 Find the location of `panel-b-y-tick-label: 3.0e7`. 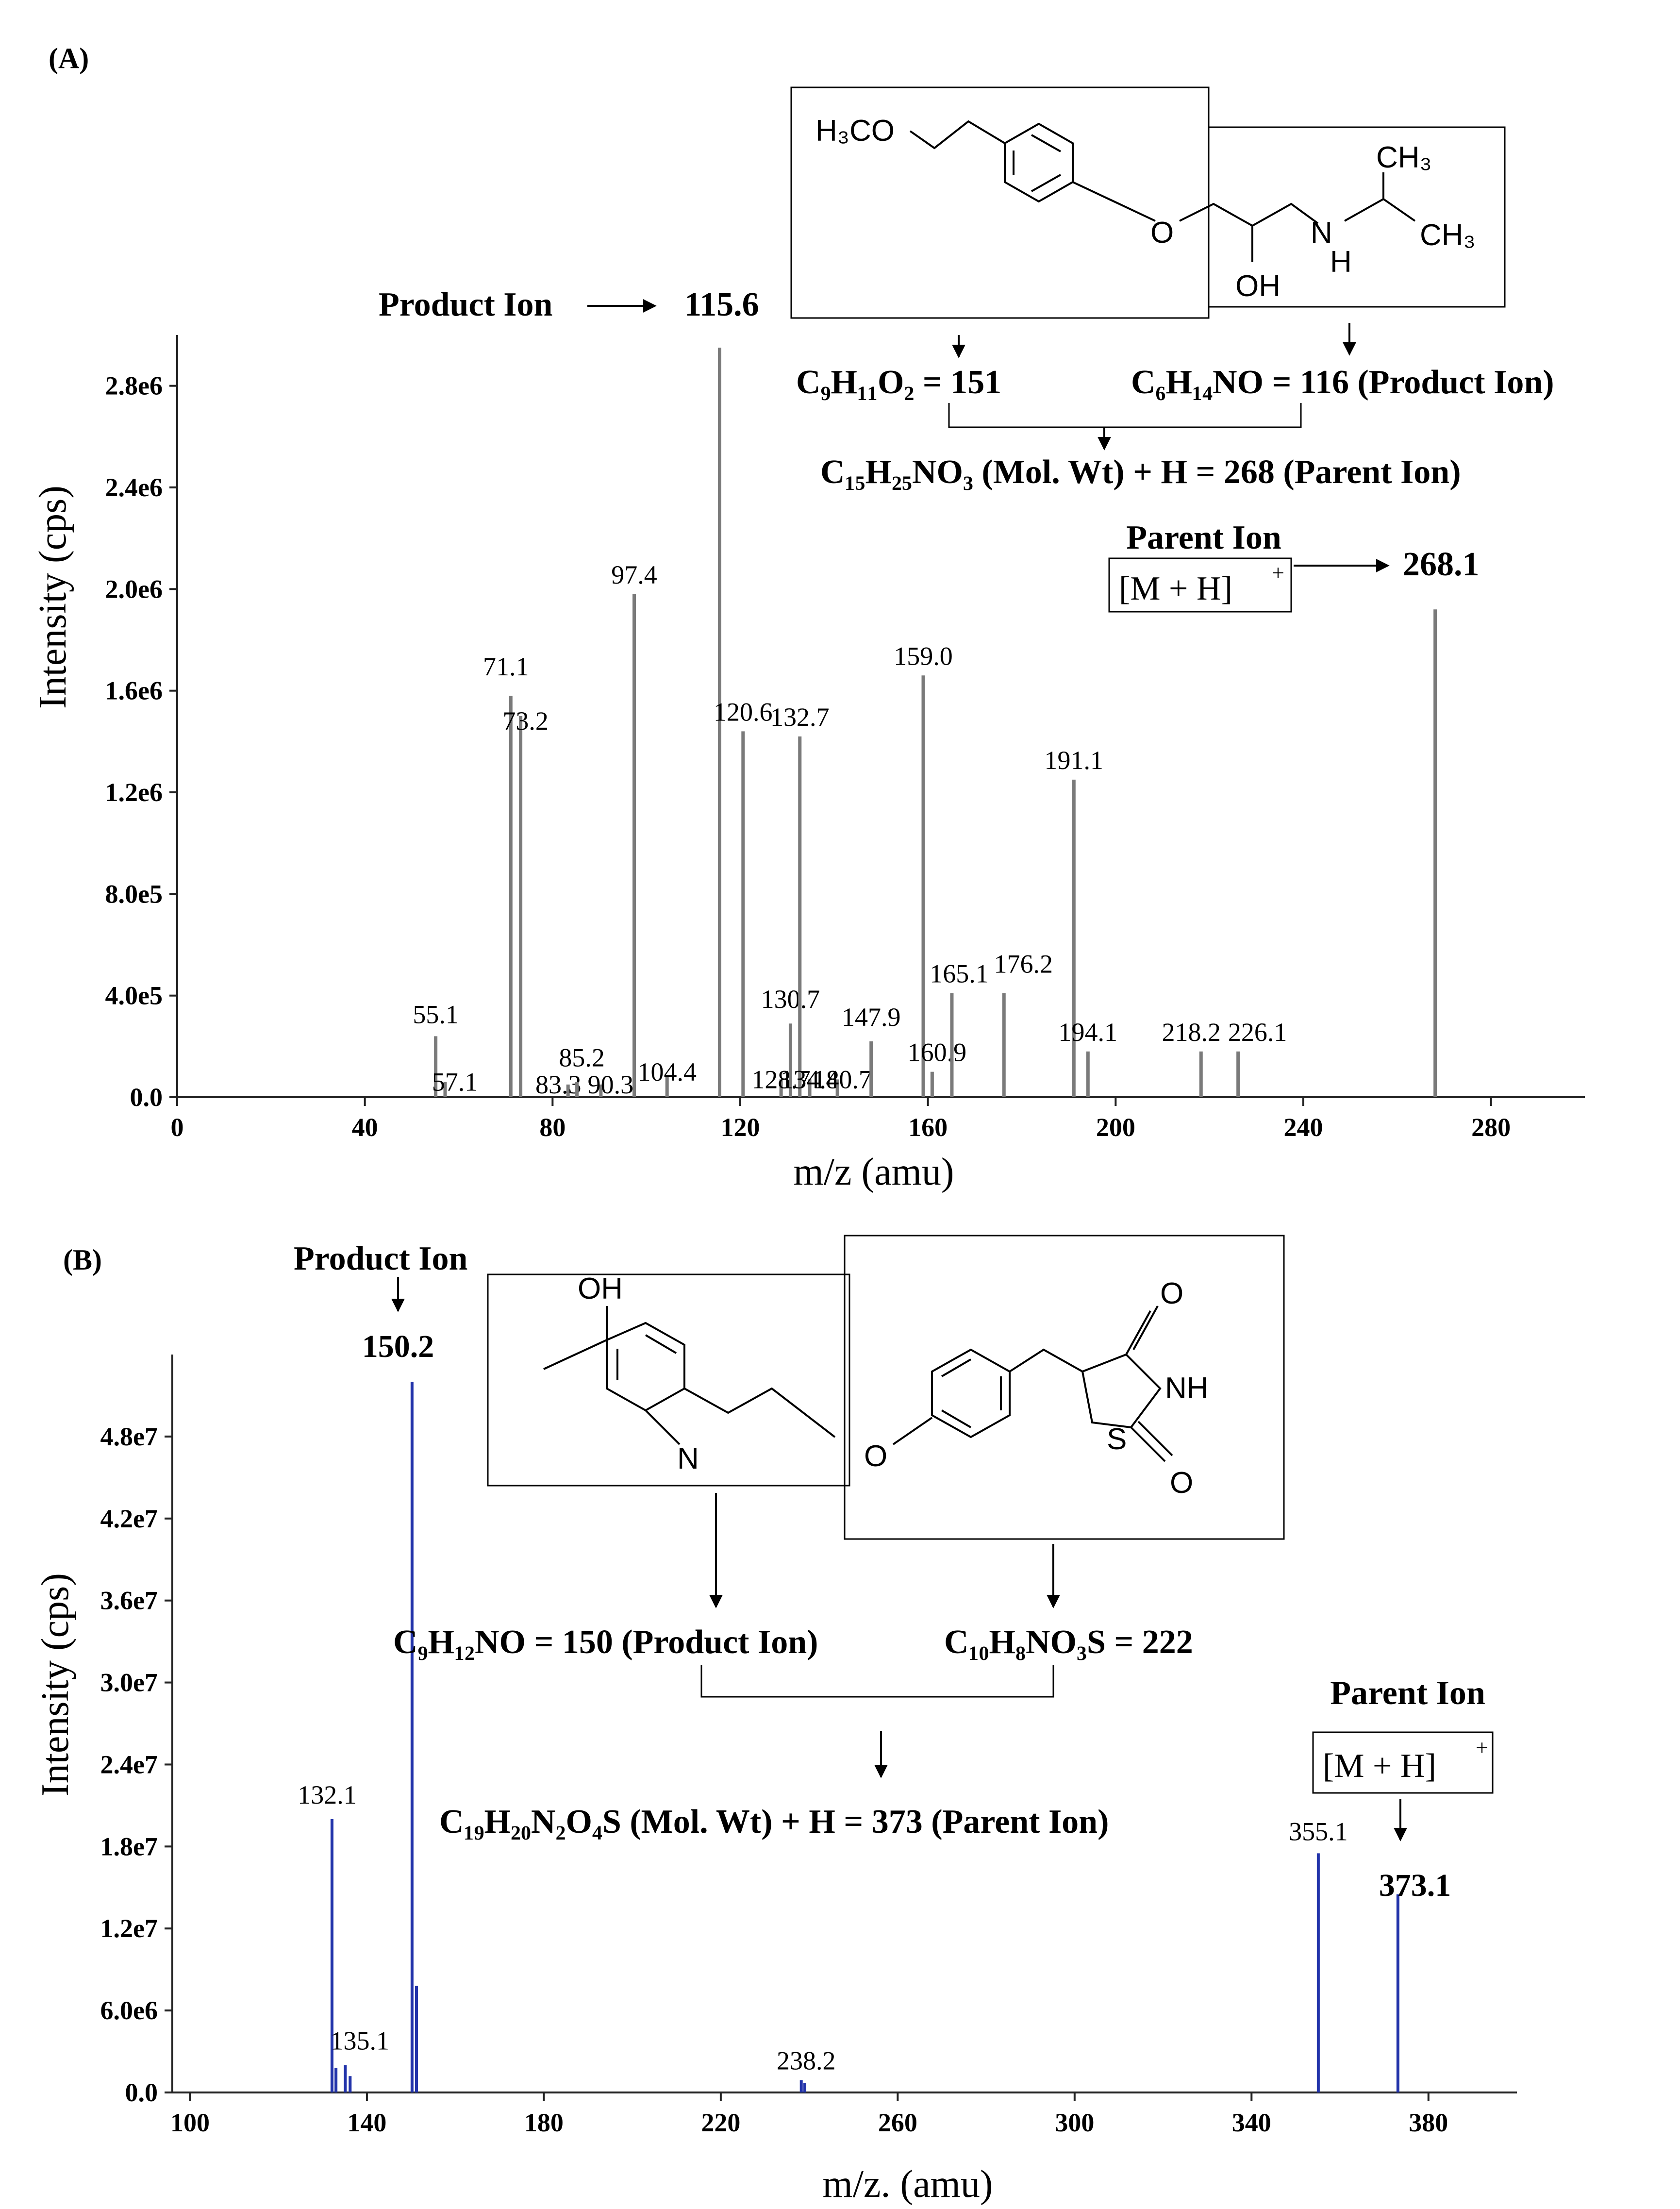

panel-b-y-tick-label: 3.0e7 is located at coordinates (129, 1682).